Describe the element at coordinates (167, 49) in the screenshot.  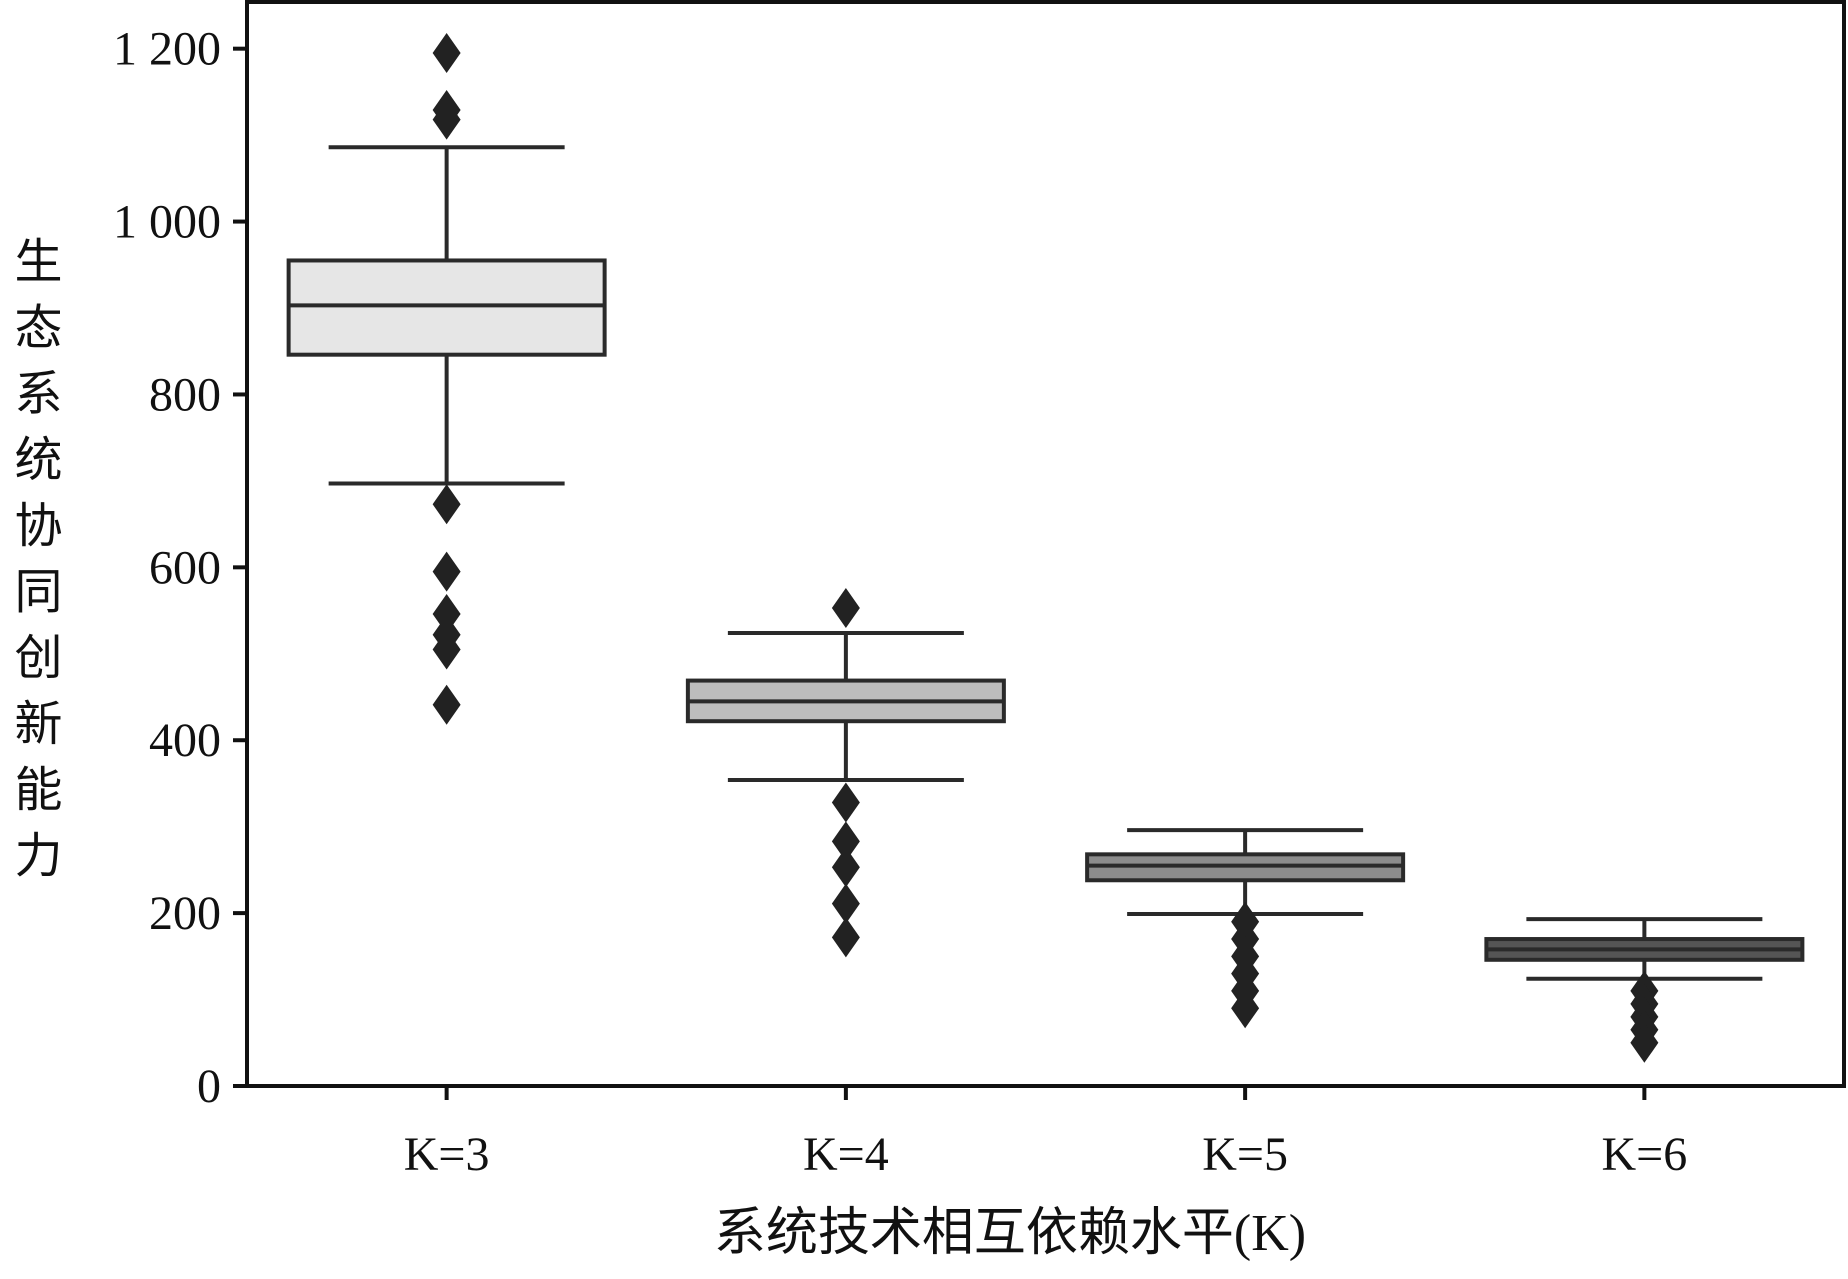
I see `y-tick-label: 1 200` at that location.